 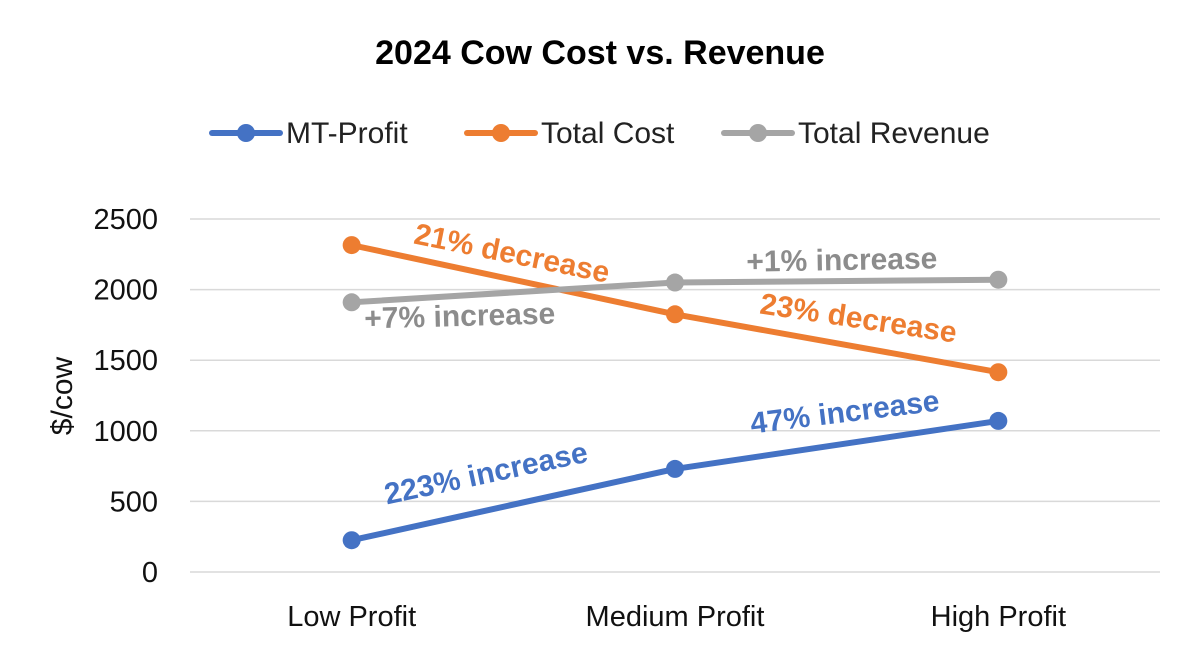 I want to click on y-tick-label: 1500, so click(x=125, y=361).